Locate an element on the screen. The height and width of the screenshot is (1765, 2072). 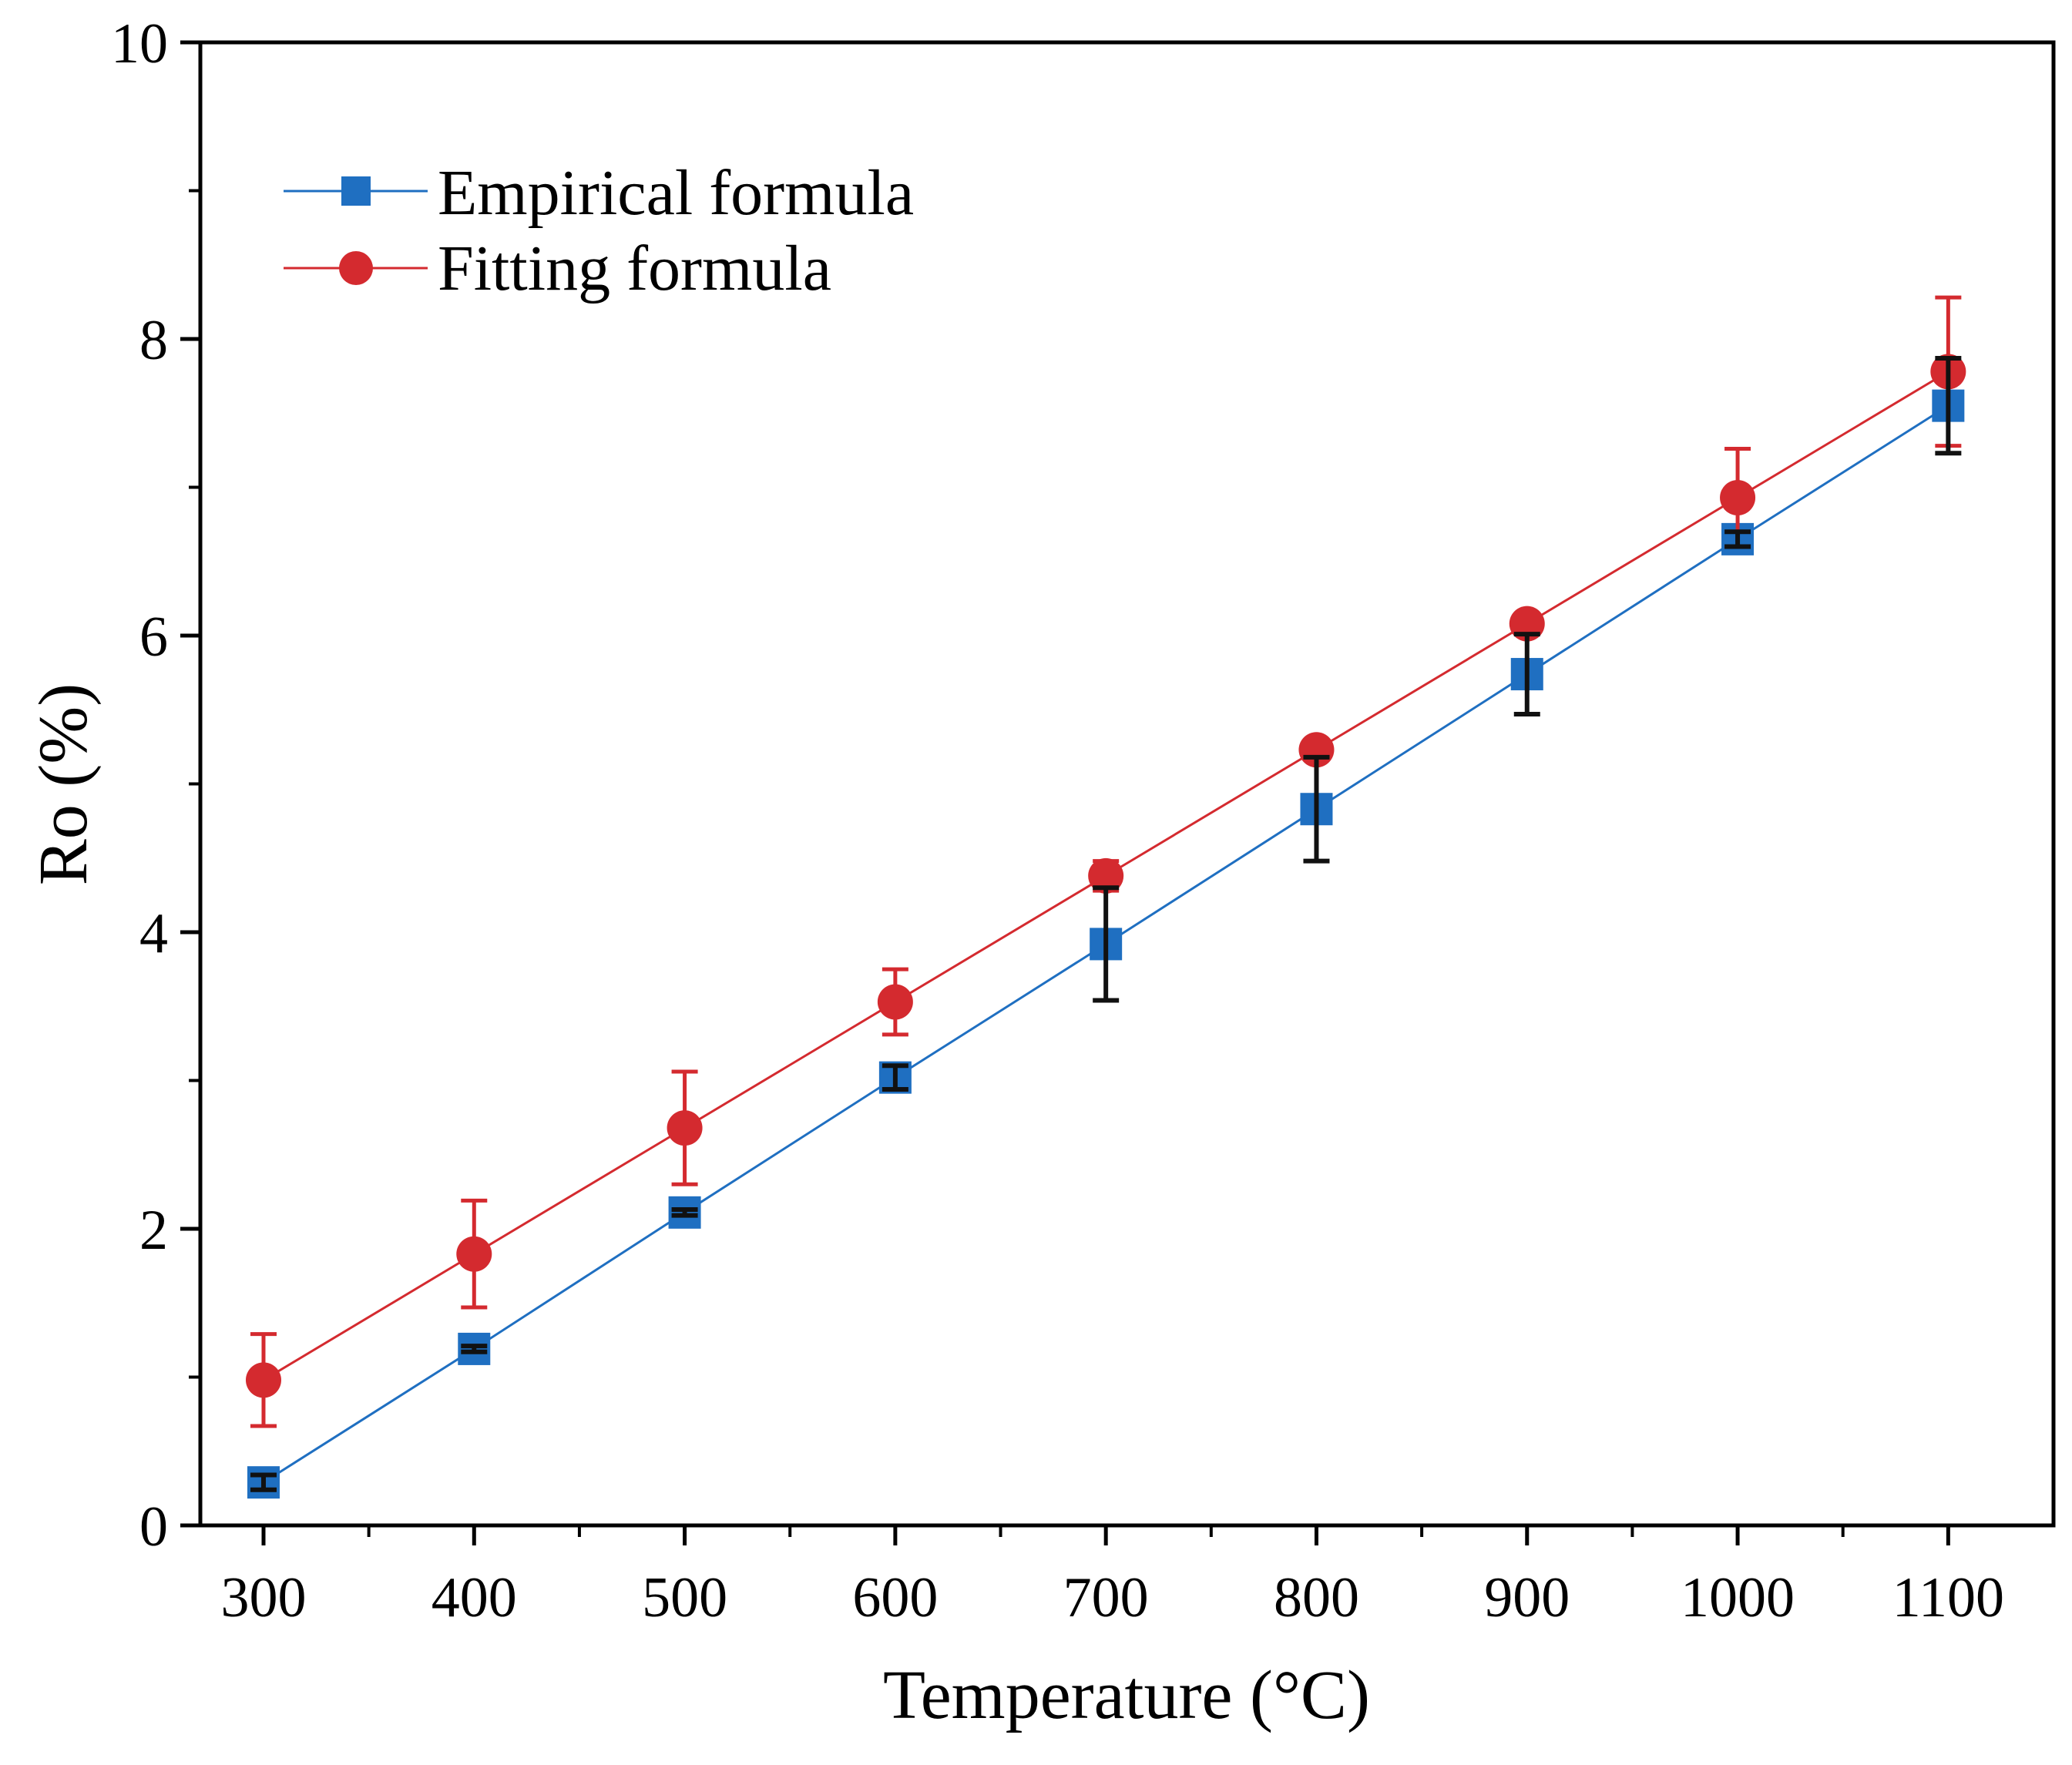
legend-marker-fitting is located at coordinates (356, 268).